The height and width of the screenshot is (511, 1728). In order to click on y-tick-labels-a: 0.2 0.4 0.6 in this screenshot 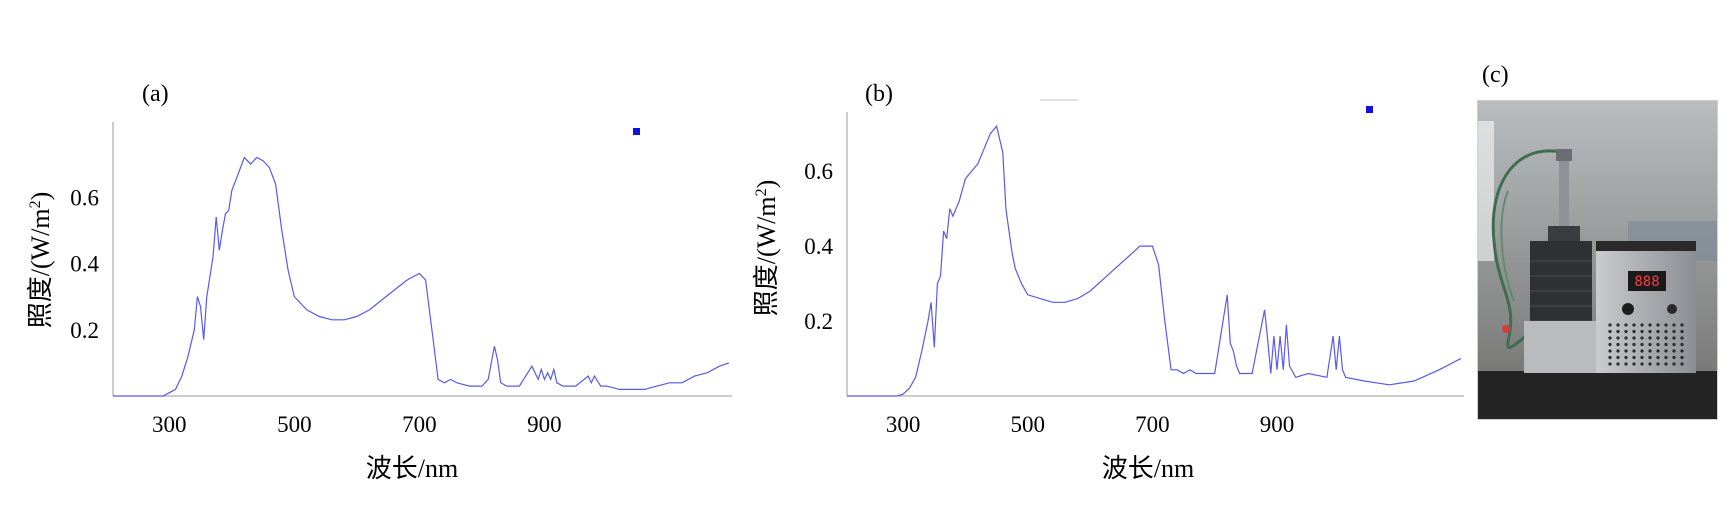, I will do `click(84, 264)`.